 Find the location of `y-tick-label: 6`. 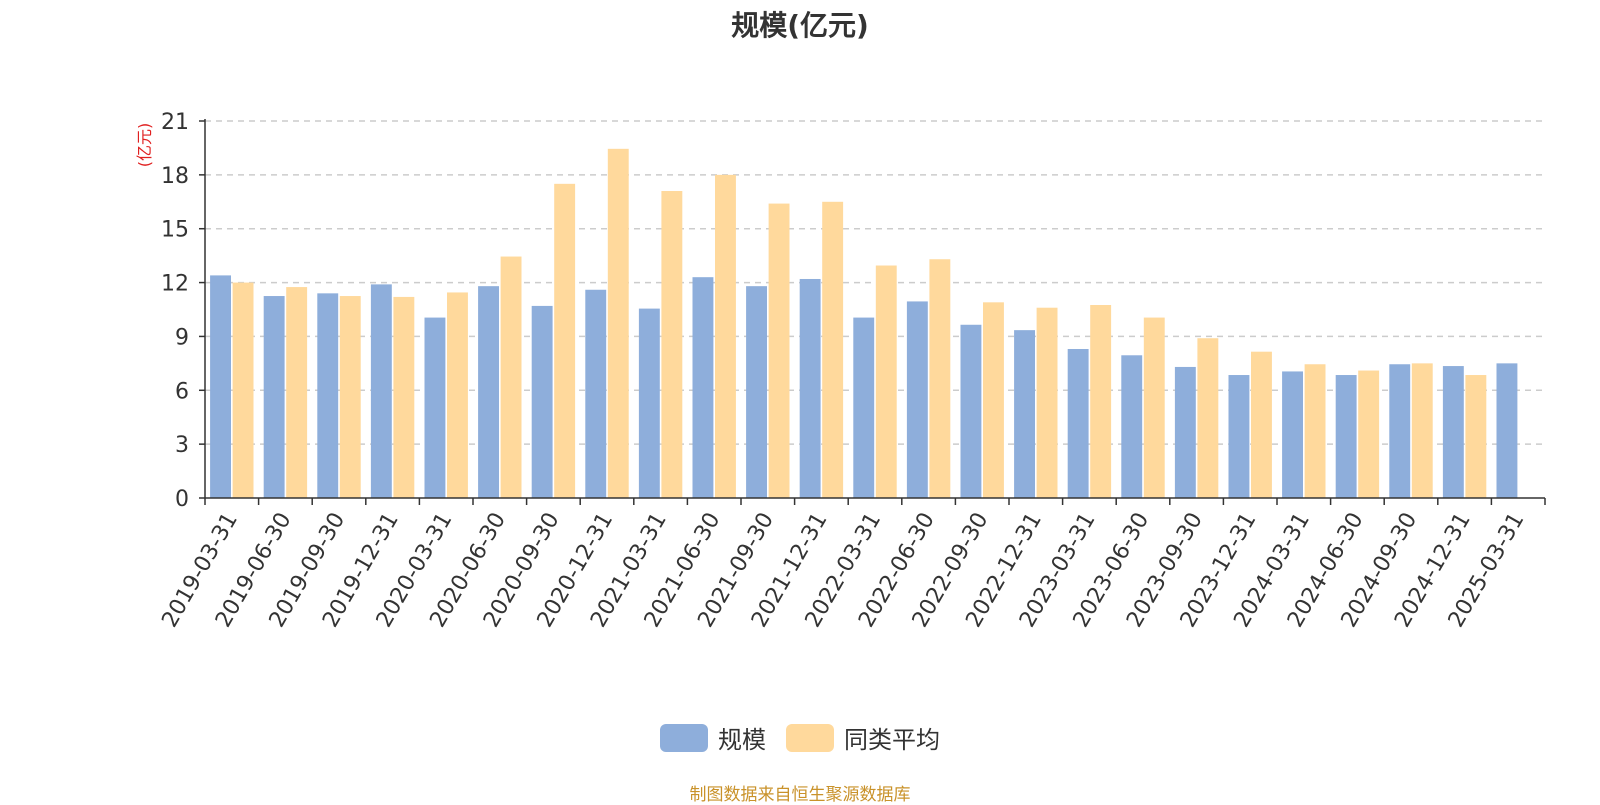

y-tick-label: 6 is located at coordinates (182, 391).